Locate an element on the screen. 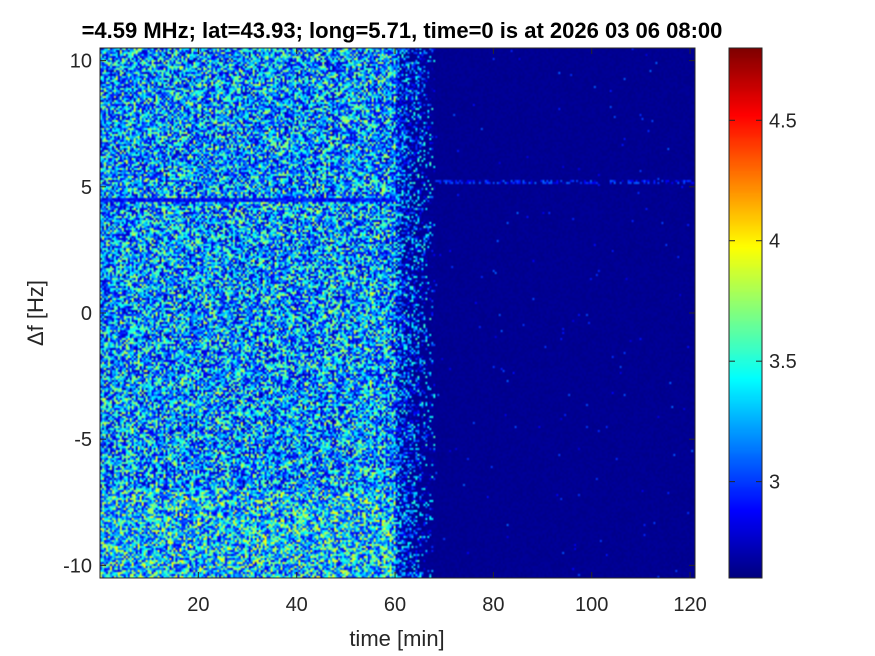  colorbar: 3 3.5 4 4.5 is located at coordinates (762, 313).